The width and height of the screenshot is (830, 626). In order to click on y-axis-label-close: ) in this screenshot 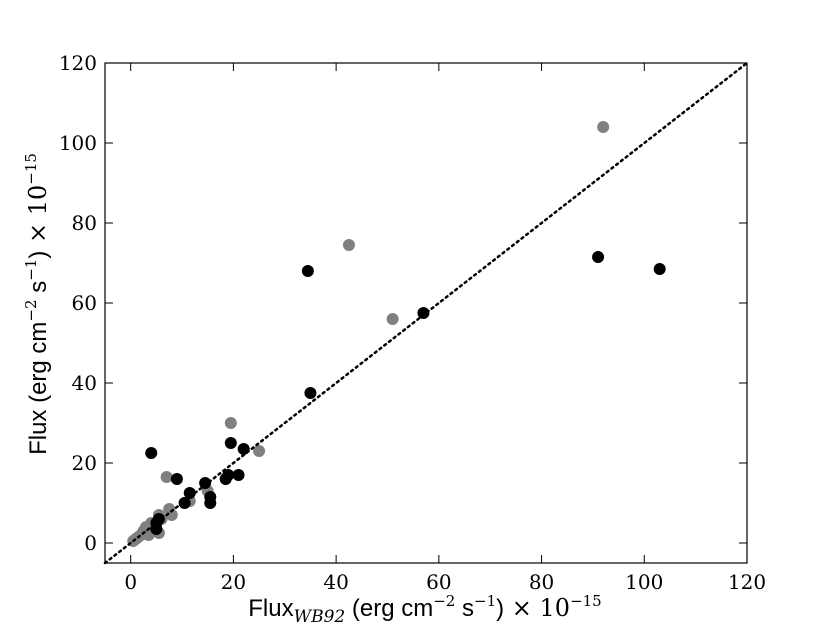, I will do `click(38, 255)`.